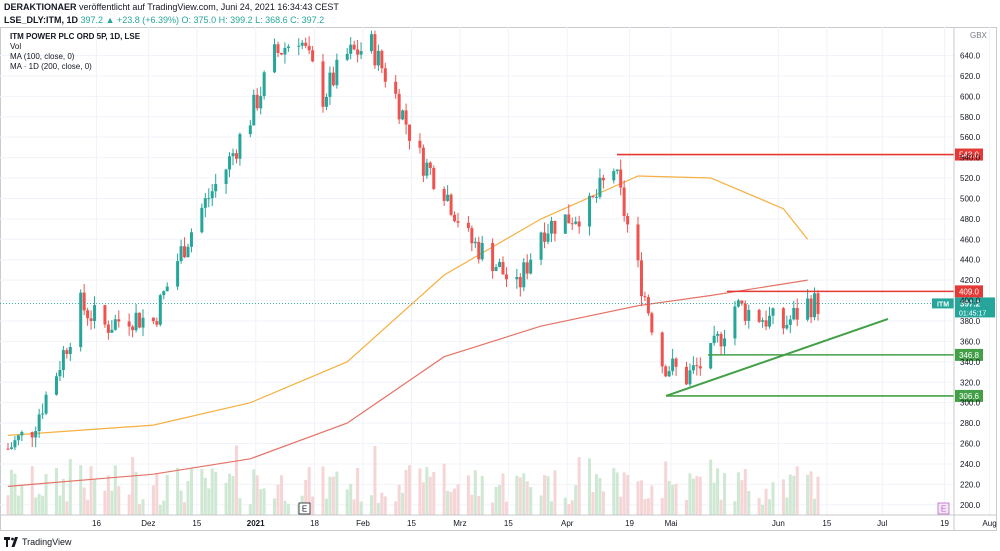 This screenshot has width=1000, height=551. Describe the element at coordinates (777, 357) in the screenshot. I see `trendline` at that location.